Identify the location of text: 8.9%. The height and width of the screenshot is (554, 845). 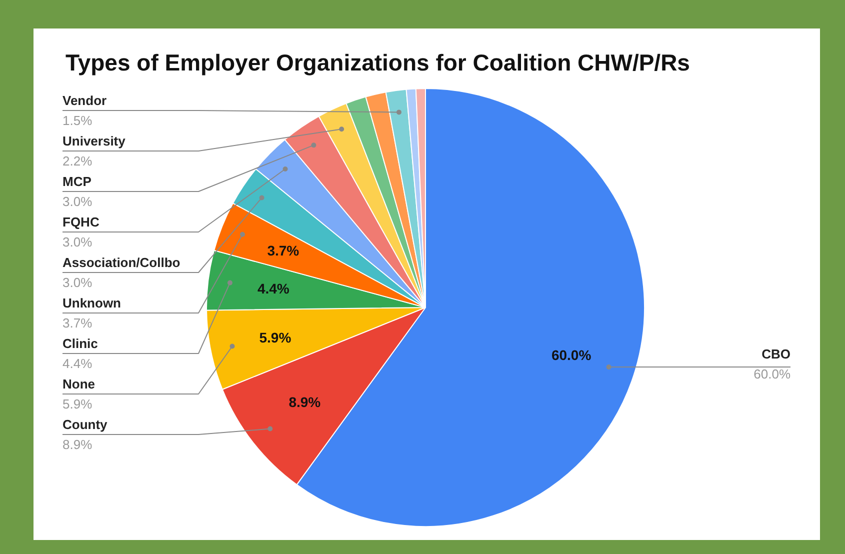
(77, 444).